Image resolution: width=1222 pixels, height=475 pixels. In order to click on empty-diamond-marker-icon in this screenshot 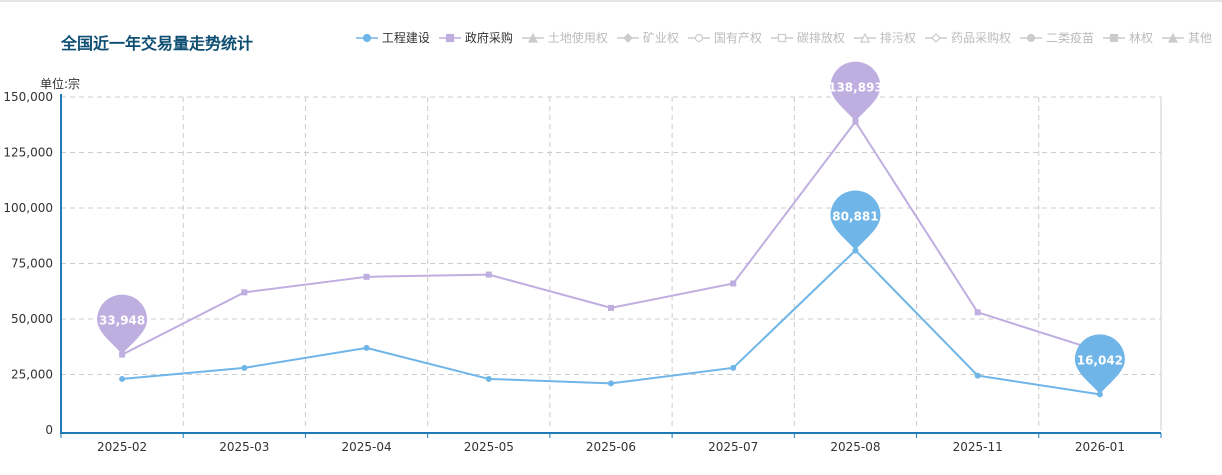, I will do `click(935, 37)`.